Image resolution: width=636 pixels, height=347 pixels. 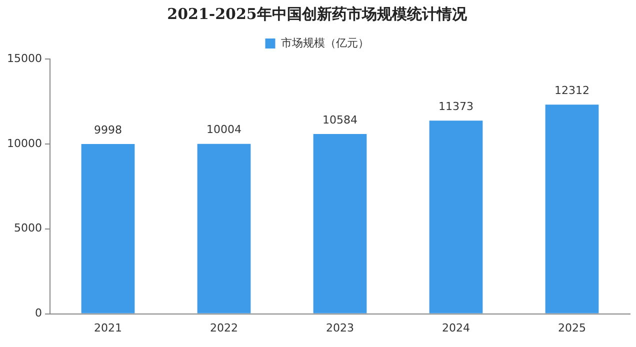 What do you see at coordinates (24, 58) in the screenshot?
I see `y-tick-label: 15000` at bounding box center [24, 58].